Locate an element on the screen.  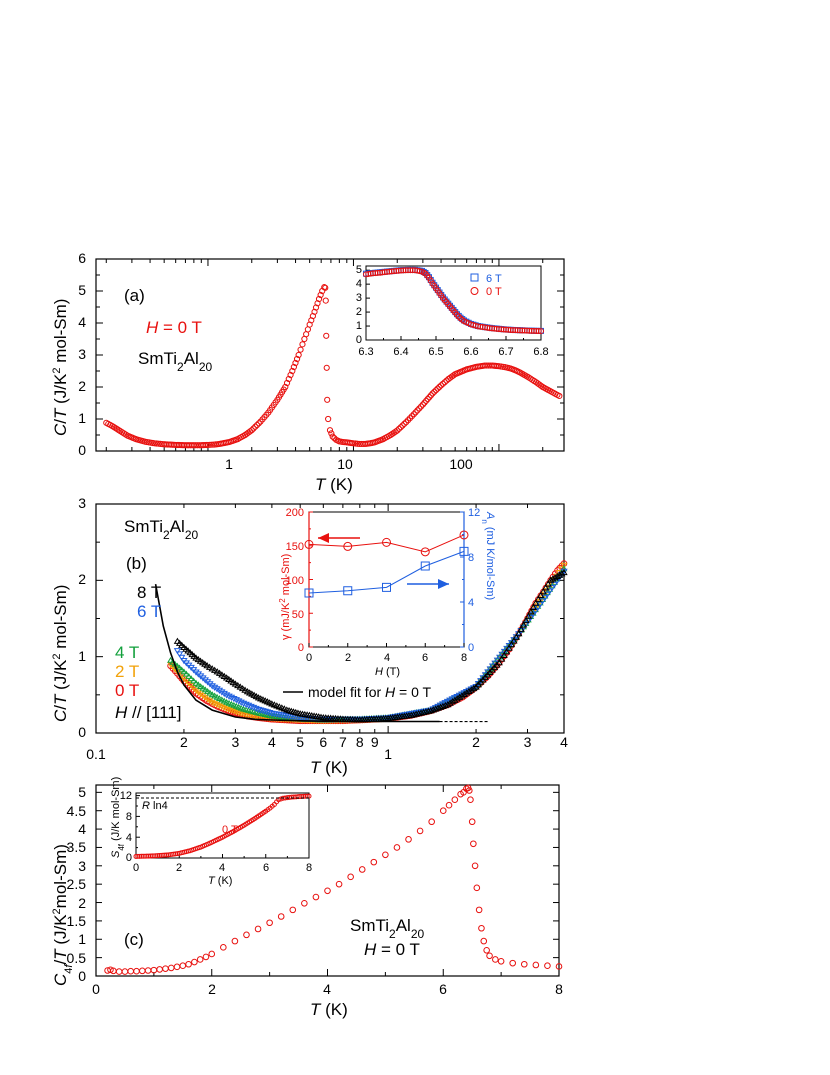
inset-y-tick: 0 is located at coordinates (129, 858).